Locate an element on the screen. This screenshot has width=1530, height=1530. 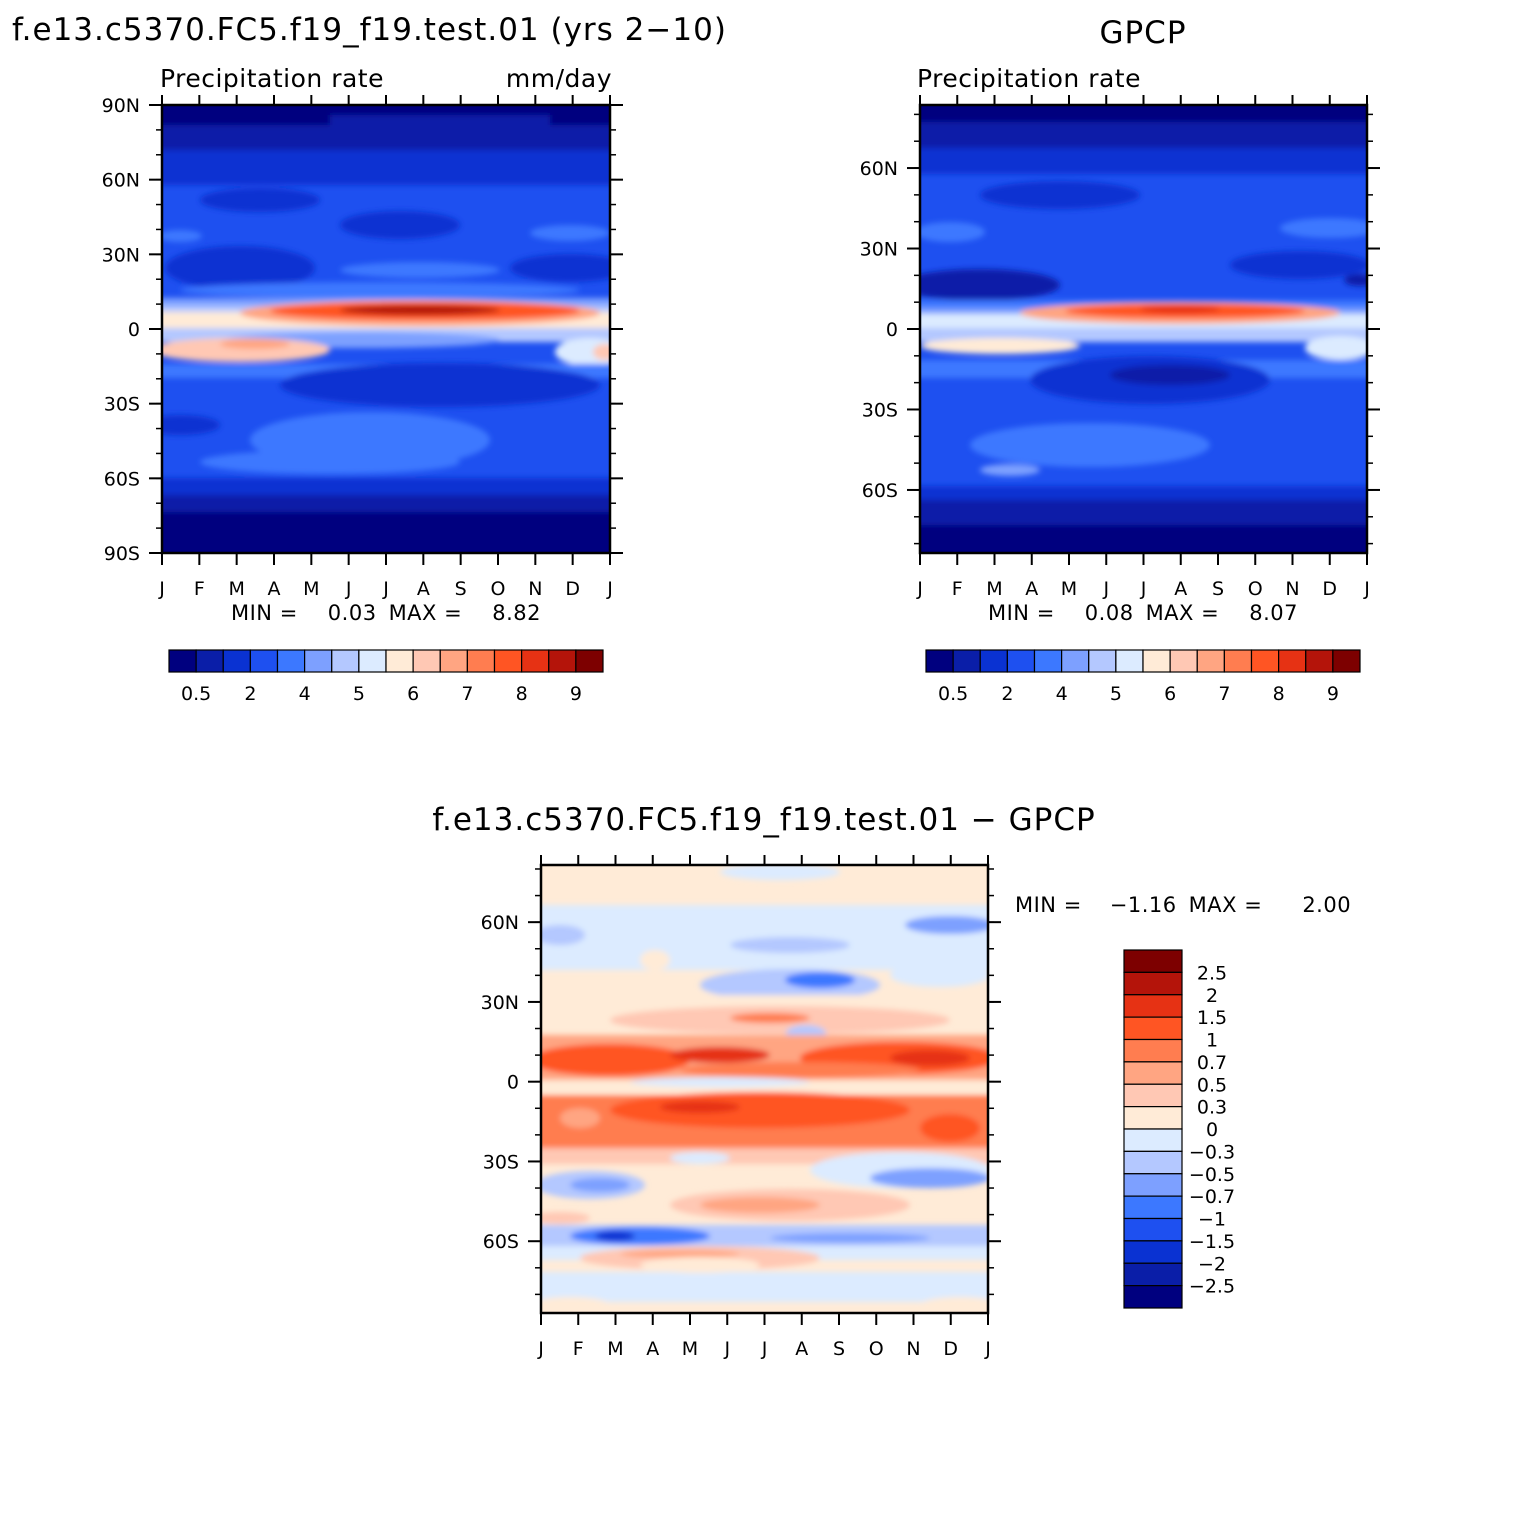
panel-diff-stats: MIN = −1.16 MAX = 2.00 is located at coordinates (1183, 905).